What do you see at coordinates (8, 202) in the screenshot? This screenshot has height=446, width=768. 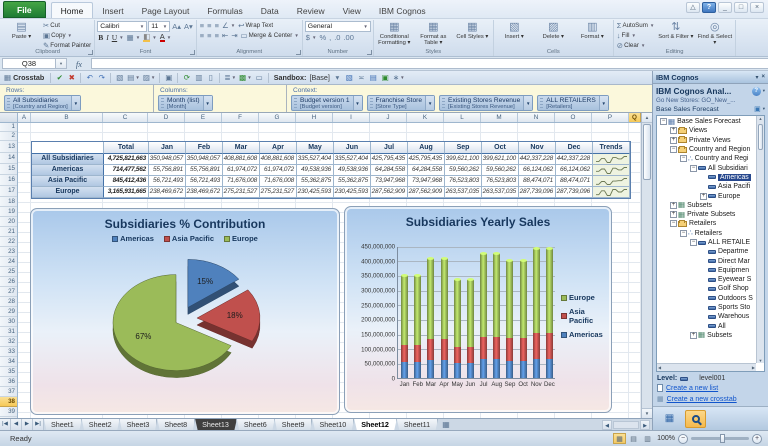 I see `row-header-18: 18` at bounding box center [8, 202].